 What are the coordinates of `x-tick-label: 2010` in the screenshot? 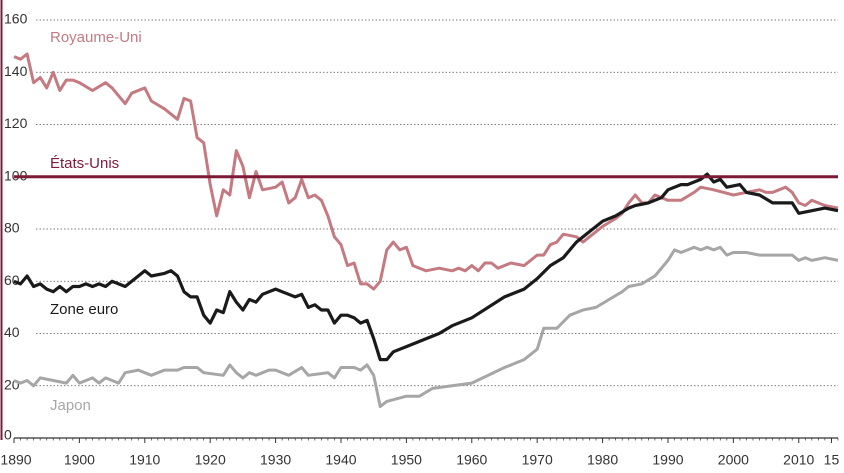 It's located at (798, 460).